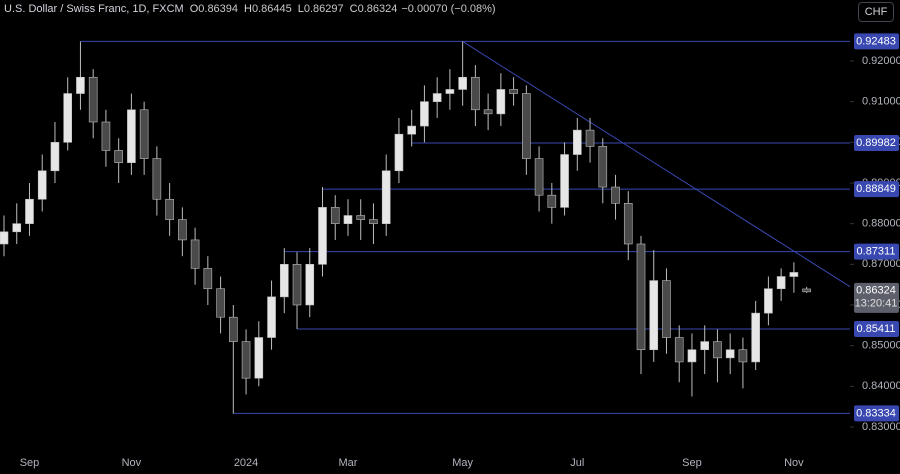 Image resolution: width=900 pixels, height=474 pixels. Describe the element at coordinates (348, 463) in the screenshot. I see `x-tick-label: Mar` at that location.